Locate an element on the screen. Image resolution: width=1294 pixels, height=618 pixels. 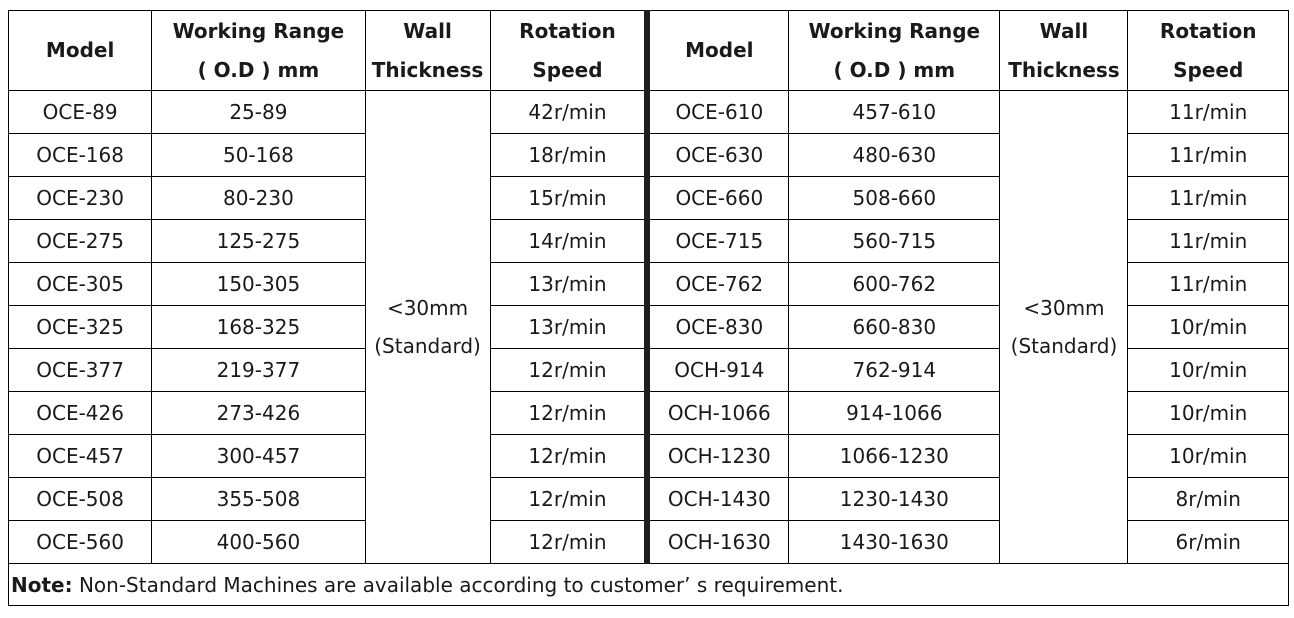
note-label: Note: is located at coordinates (42, 584).